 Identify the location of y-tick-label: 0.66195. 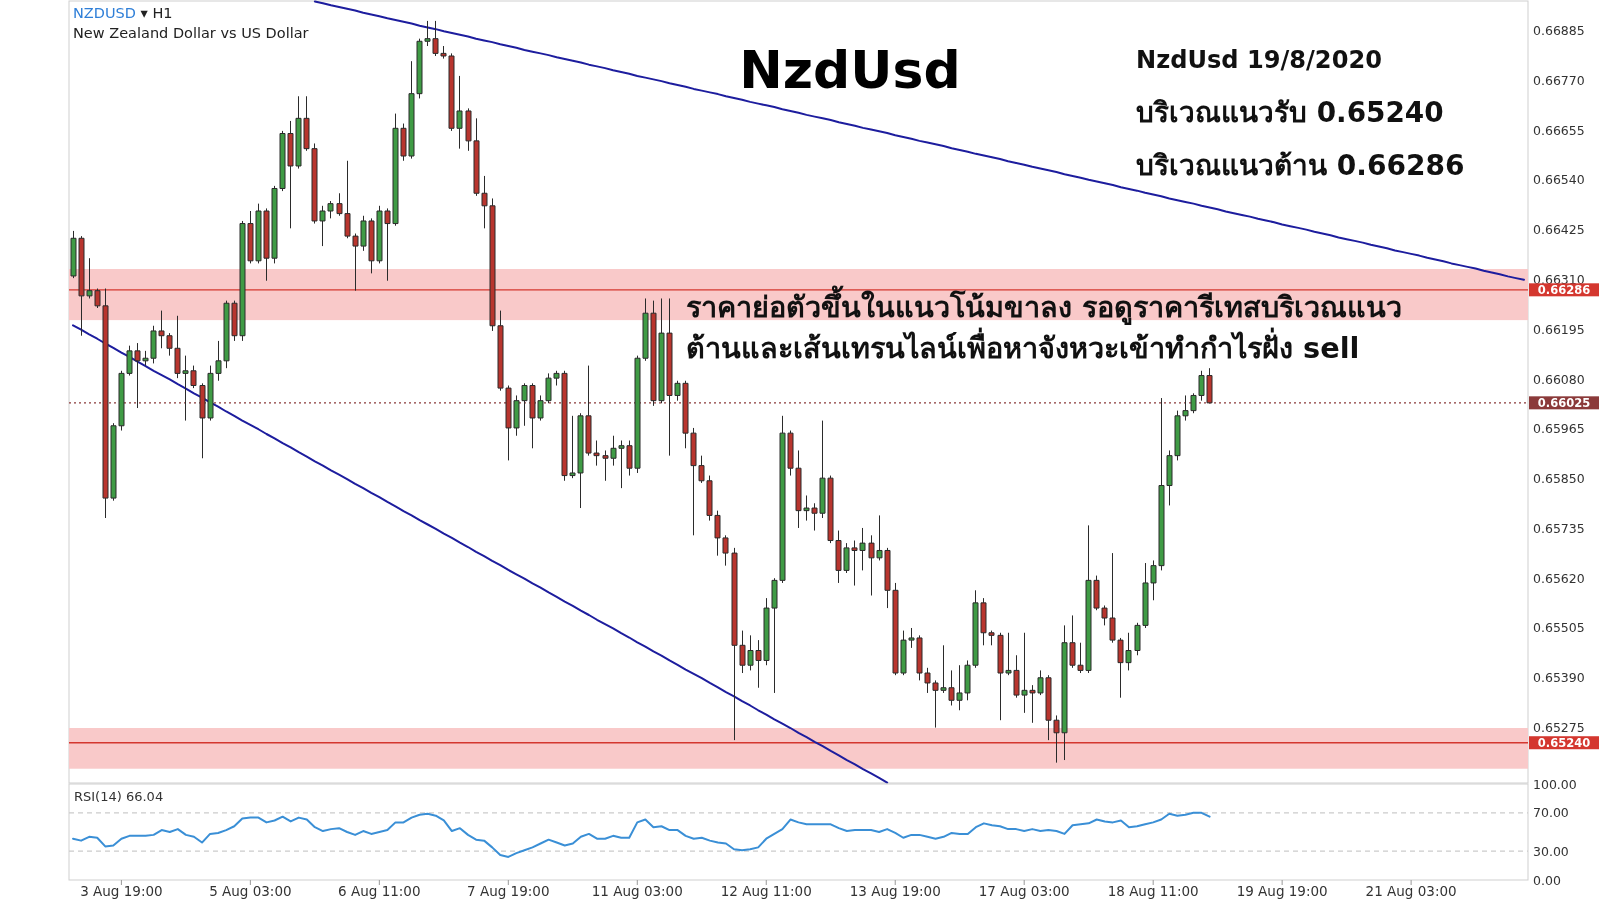
(1559, 329).